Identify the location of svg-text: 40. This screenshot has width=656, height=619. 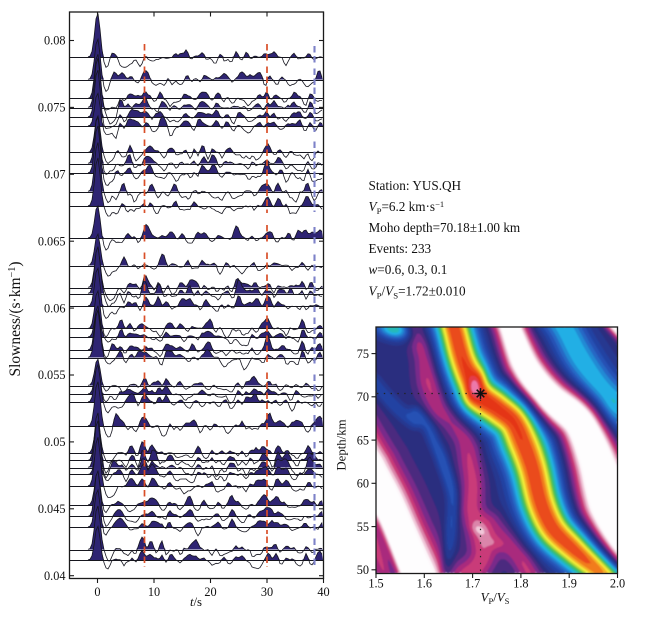
(323, 592).